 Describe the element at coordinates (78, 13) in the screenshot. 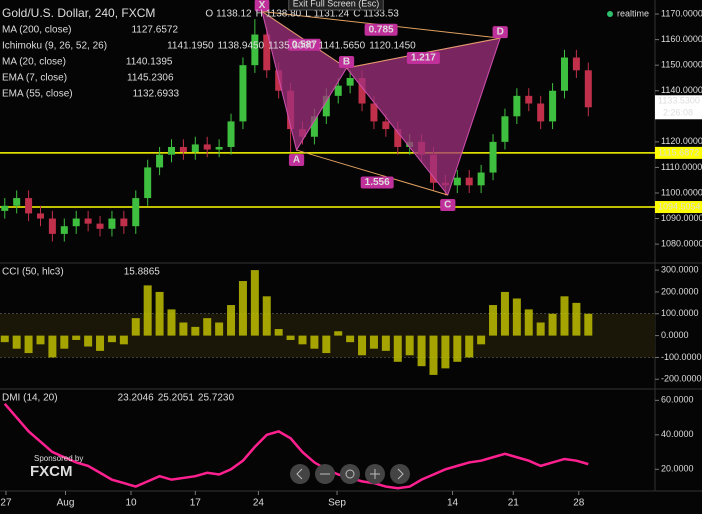

I see `chart-title: Gold/U.S. Dollar, 240, FXCM` at that location.